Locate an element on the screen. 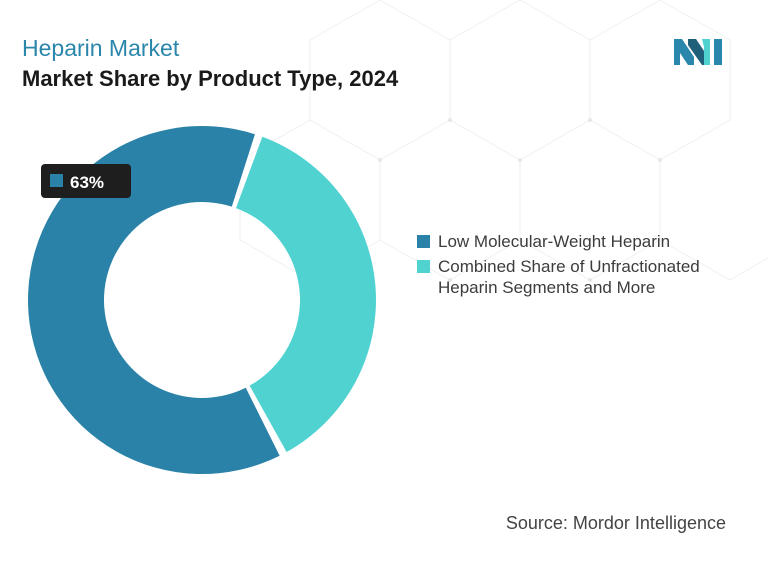 The height and width of the screenshot is (561, 768). donut-slice is located at coordinates (305, 294).